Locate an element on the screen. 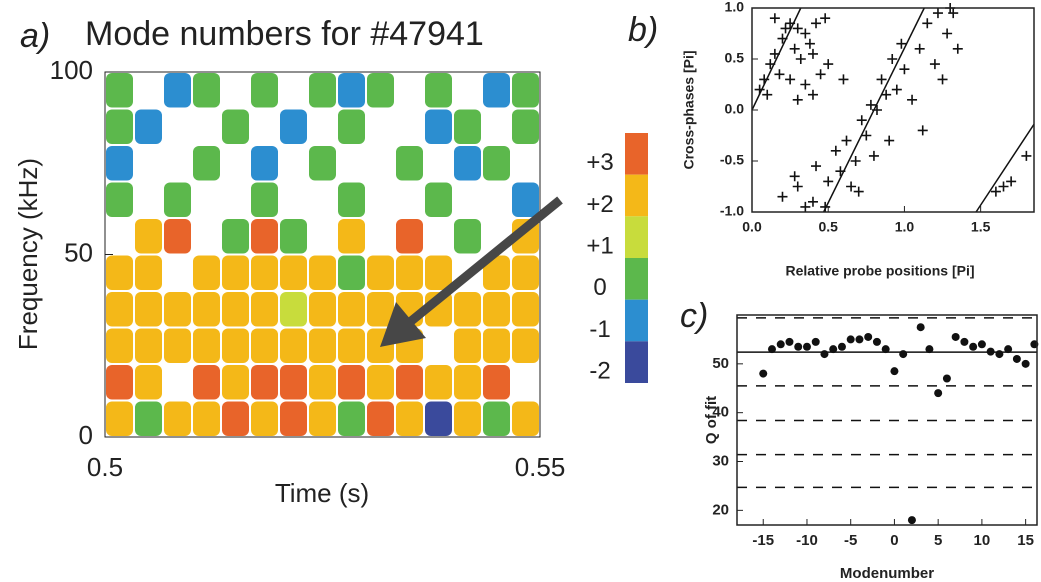  x-tick-label: 15 is located at coordinates (1025, 540).